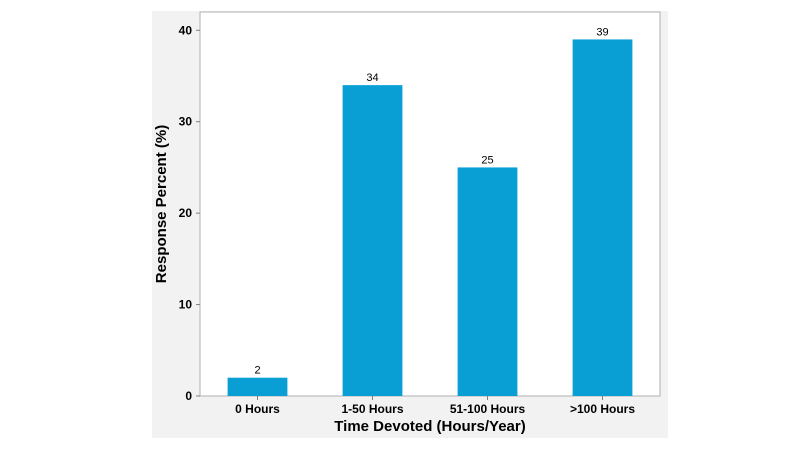 This screenshot has width=800, height=451. What do you see at coordinates (487, 160) in the screenshot?
I see `data-label: 25` at bounding box center [487, 160].